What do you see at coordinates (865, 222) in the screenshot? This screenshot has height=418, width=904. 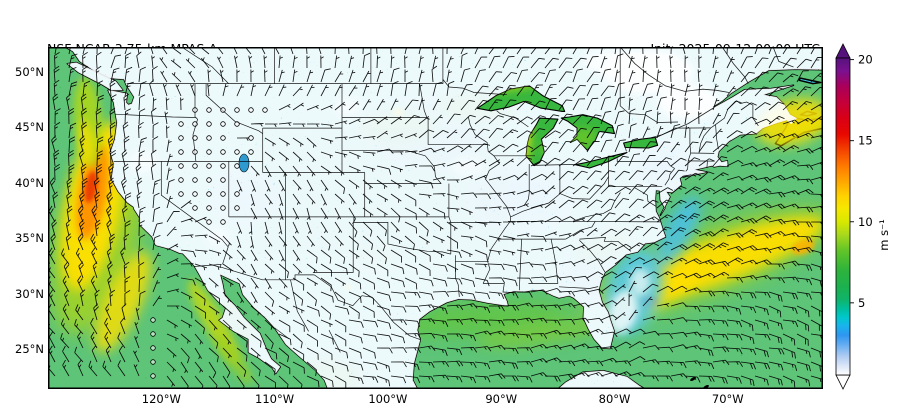 I see `colorbar-tick-label: 10` at bounding box center [865, 222].